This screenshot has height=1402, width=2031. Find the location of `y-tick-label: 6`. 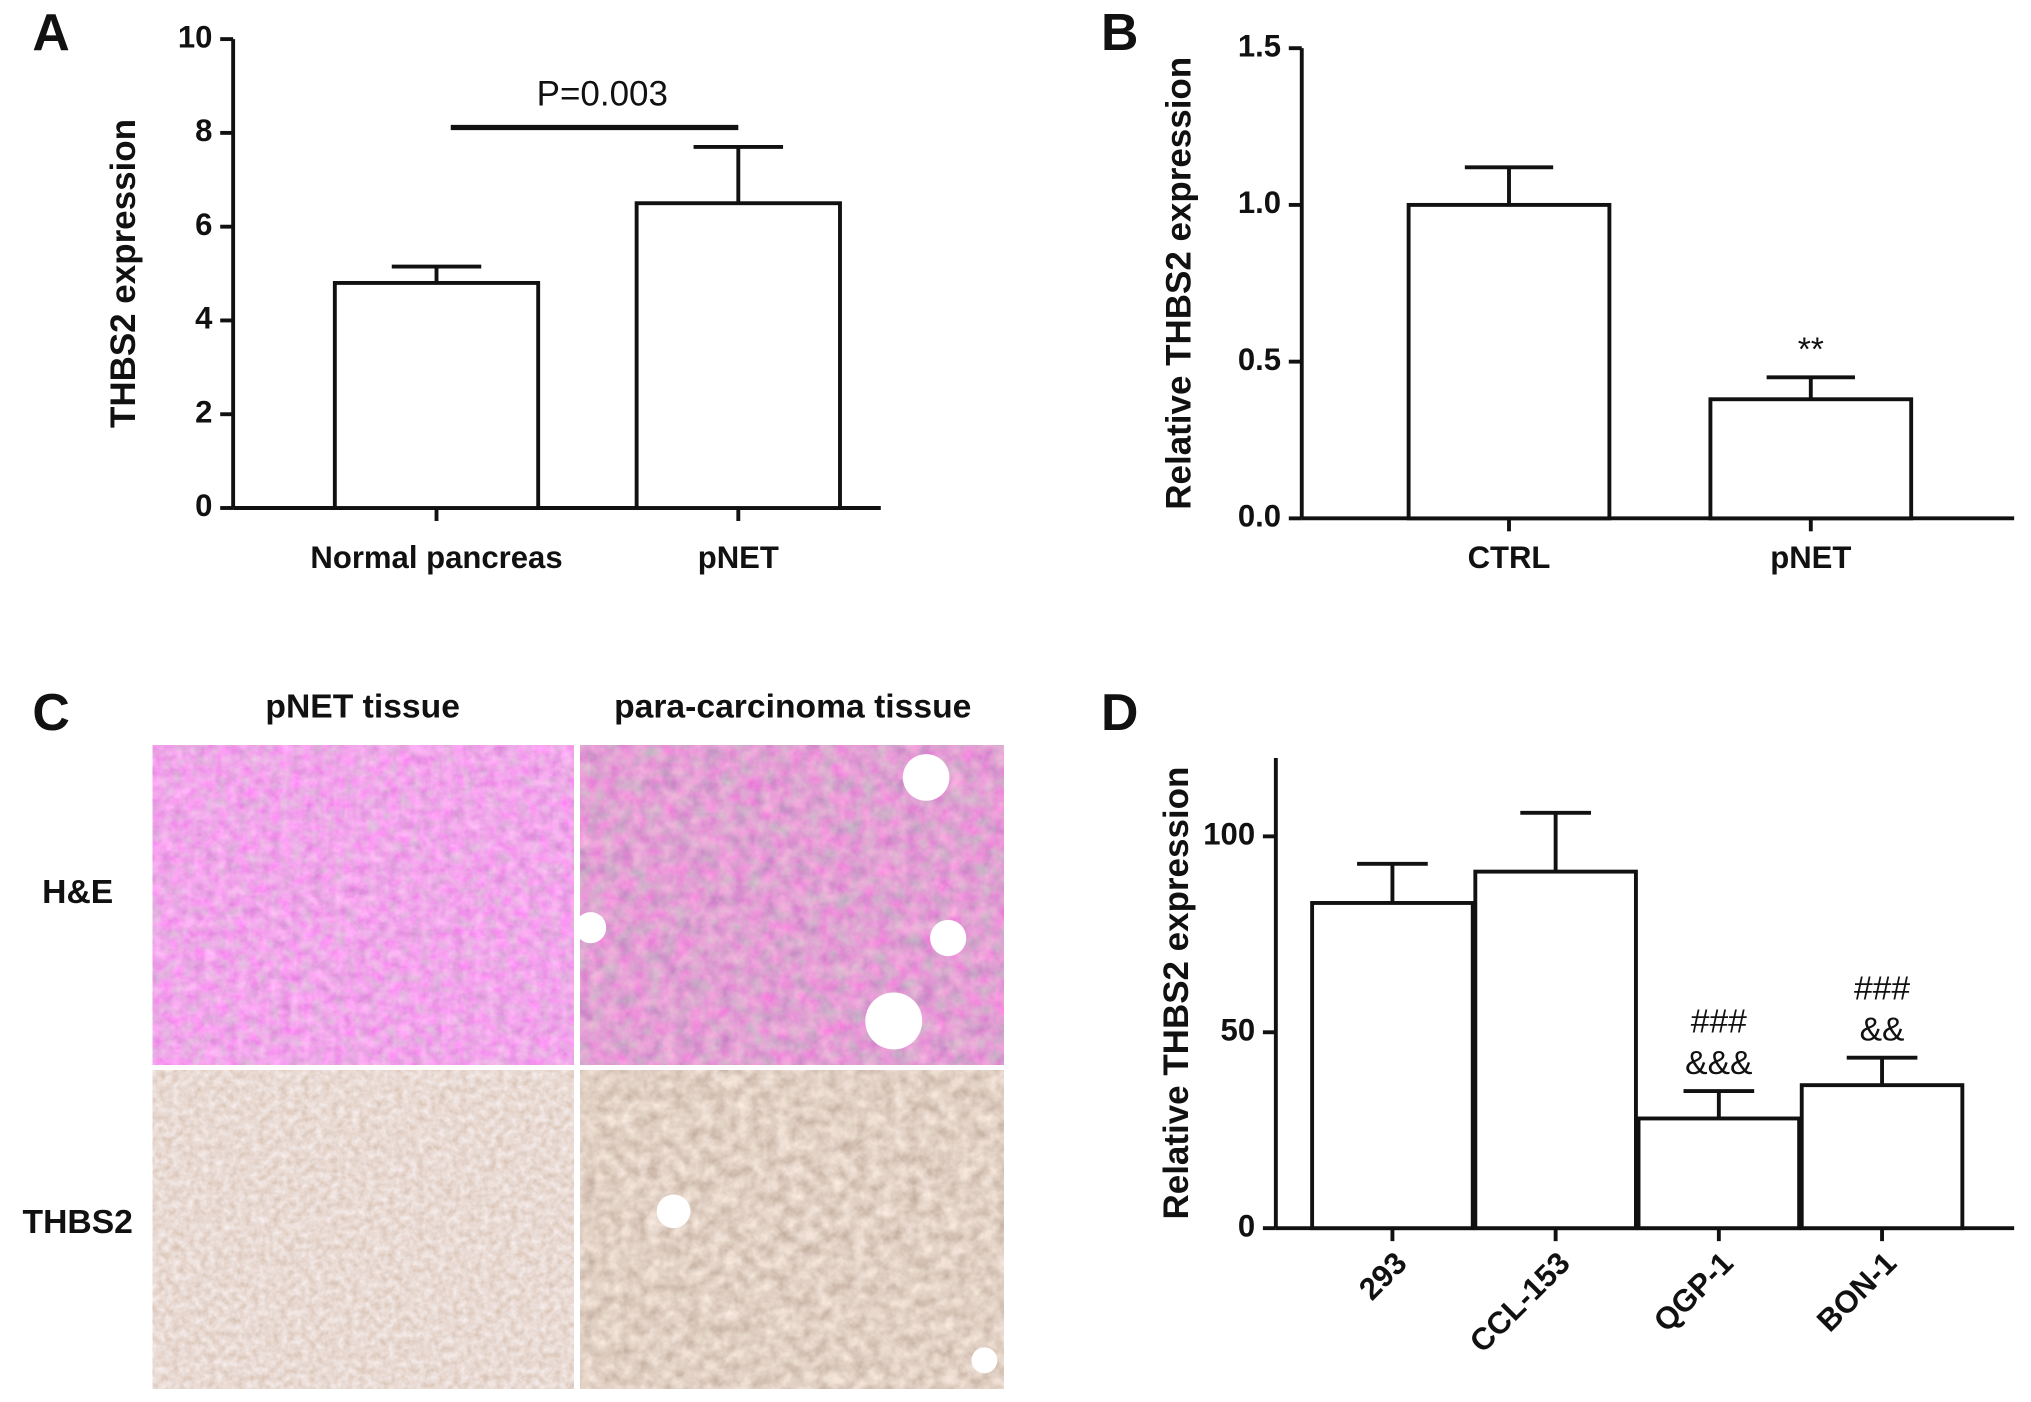

y-tick-label: 6 is located at coordinates (203, 224).